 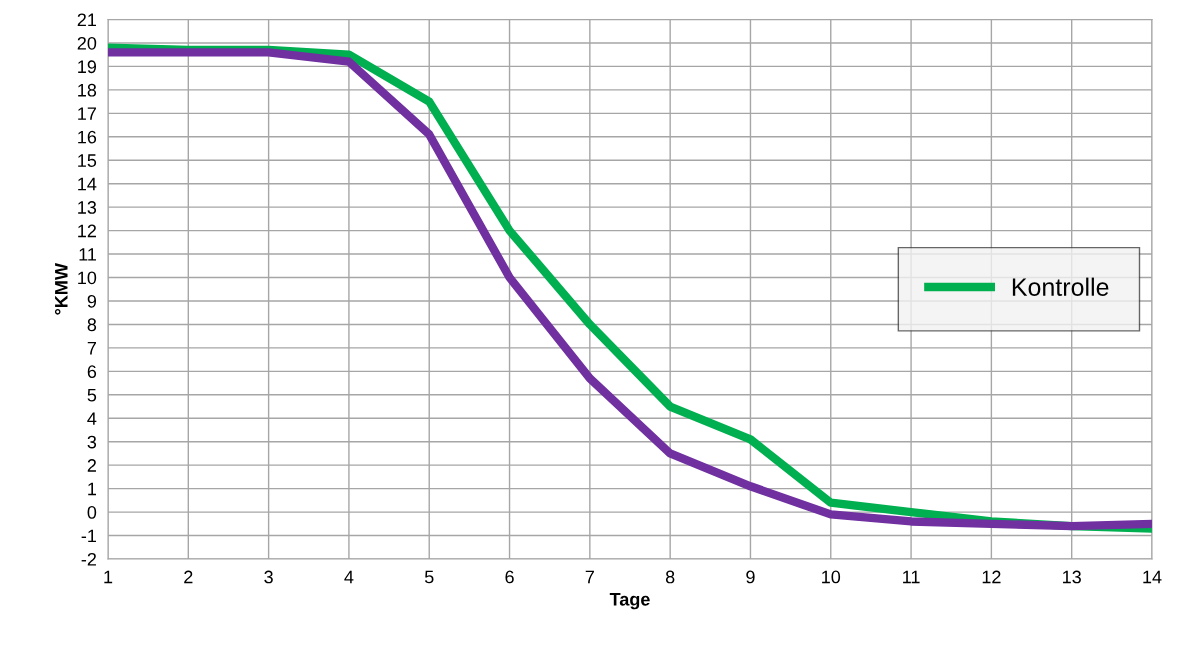 I want to click on legend-label: Kontrolle, so click(x=1060, y=286).